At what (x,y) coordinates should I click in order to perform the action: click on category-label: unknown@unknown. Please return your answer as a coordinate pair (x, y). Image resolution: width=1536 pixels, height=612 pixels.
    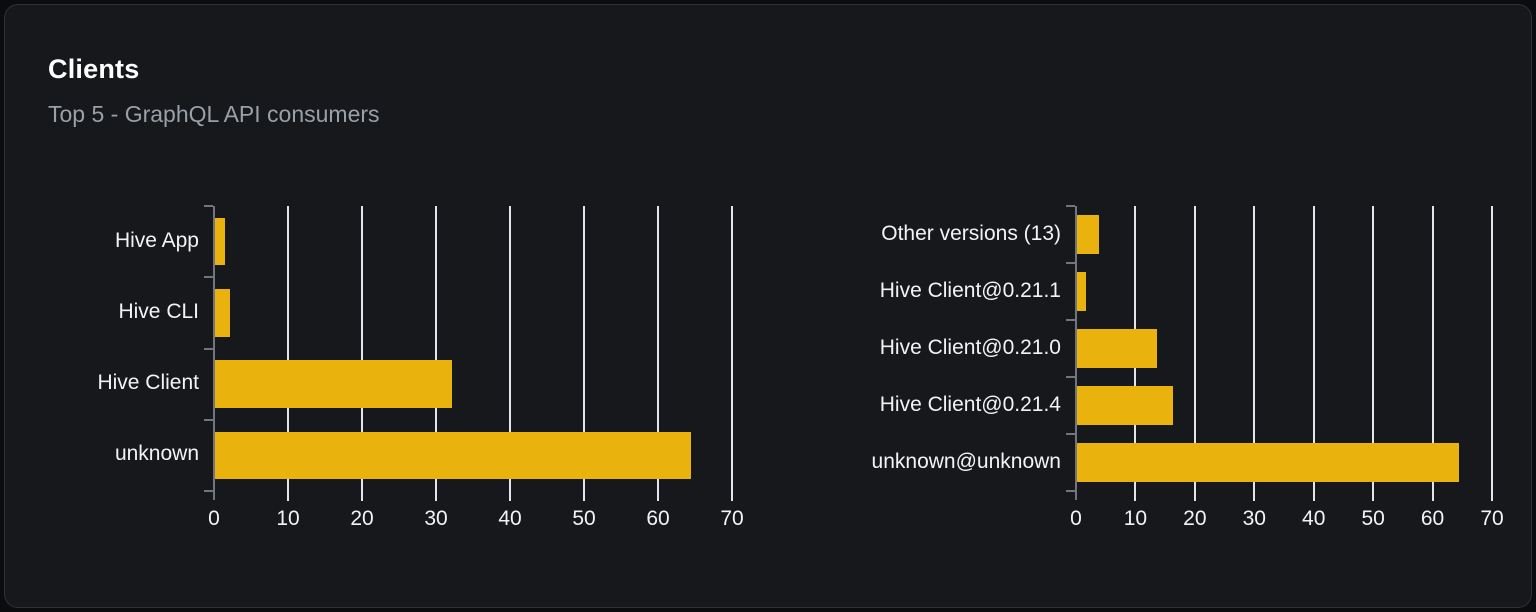
    Looking at the image, I should click on (966, 461).